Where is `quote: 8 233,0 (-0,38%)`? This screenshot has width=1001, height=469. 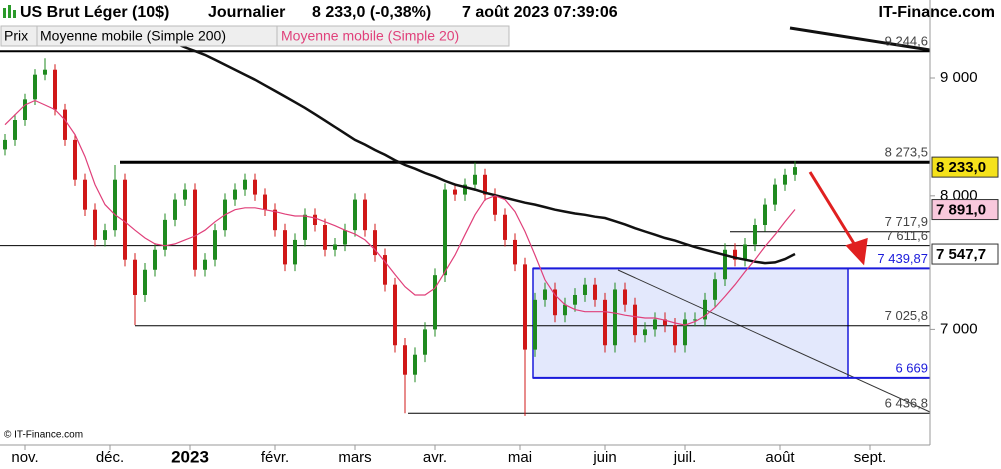 quote: 8 233,0 (-0,38%) is located at coordinates (371, 12).